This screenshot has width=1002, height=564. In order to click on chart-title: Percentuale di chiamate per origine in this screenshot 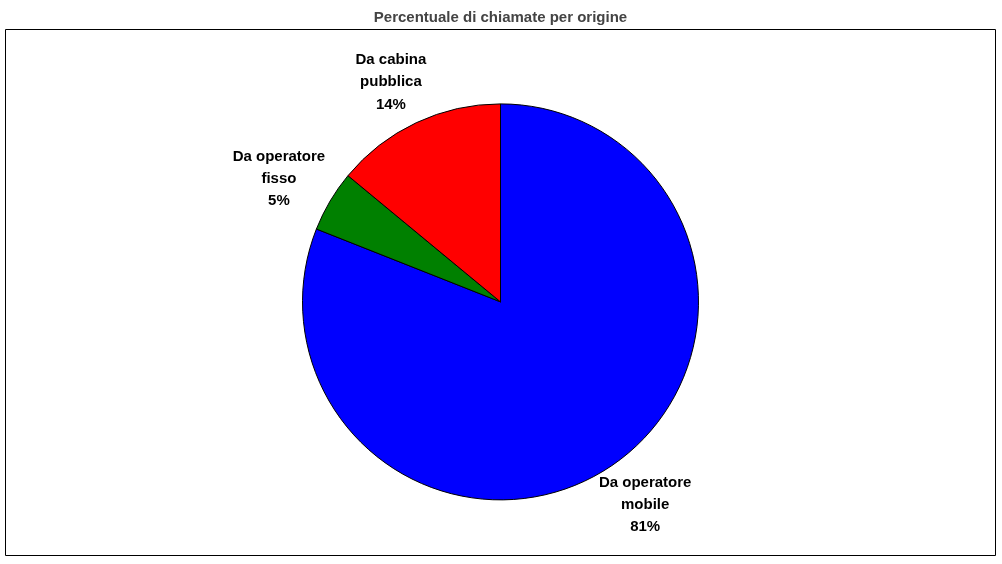, I will do `click(500, 16)`.